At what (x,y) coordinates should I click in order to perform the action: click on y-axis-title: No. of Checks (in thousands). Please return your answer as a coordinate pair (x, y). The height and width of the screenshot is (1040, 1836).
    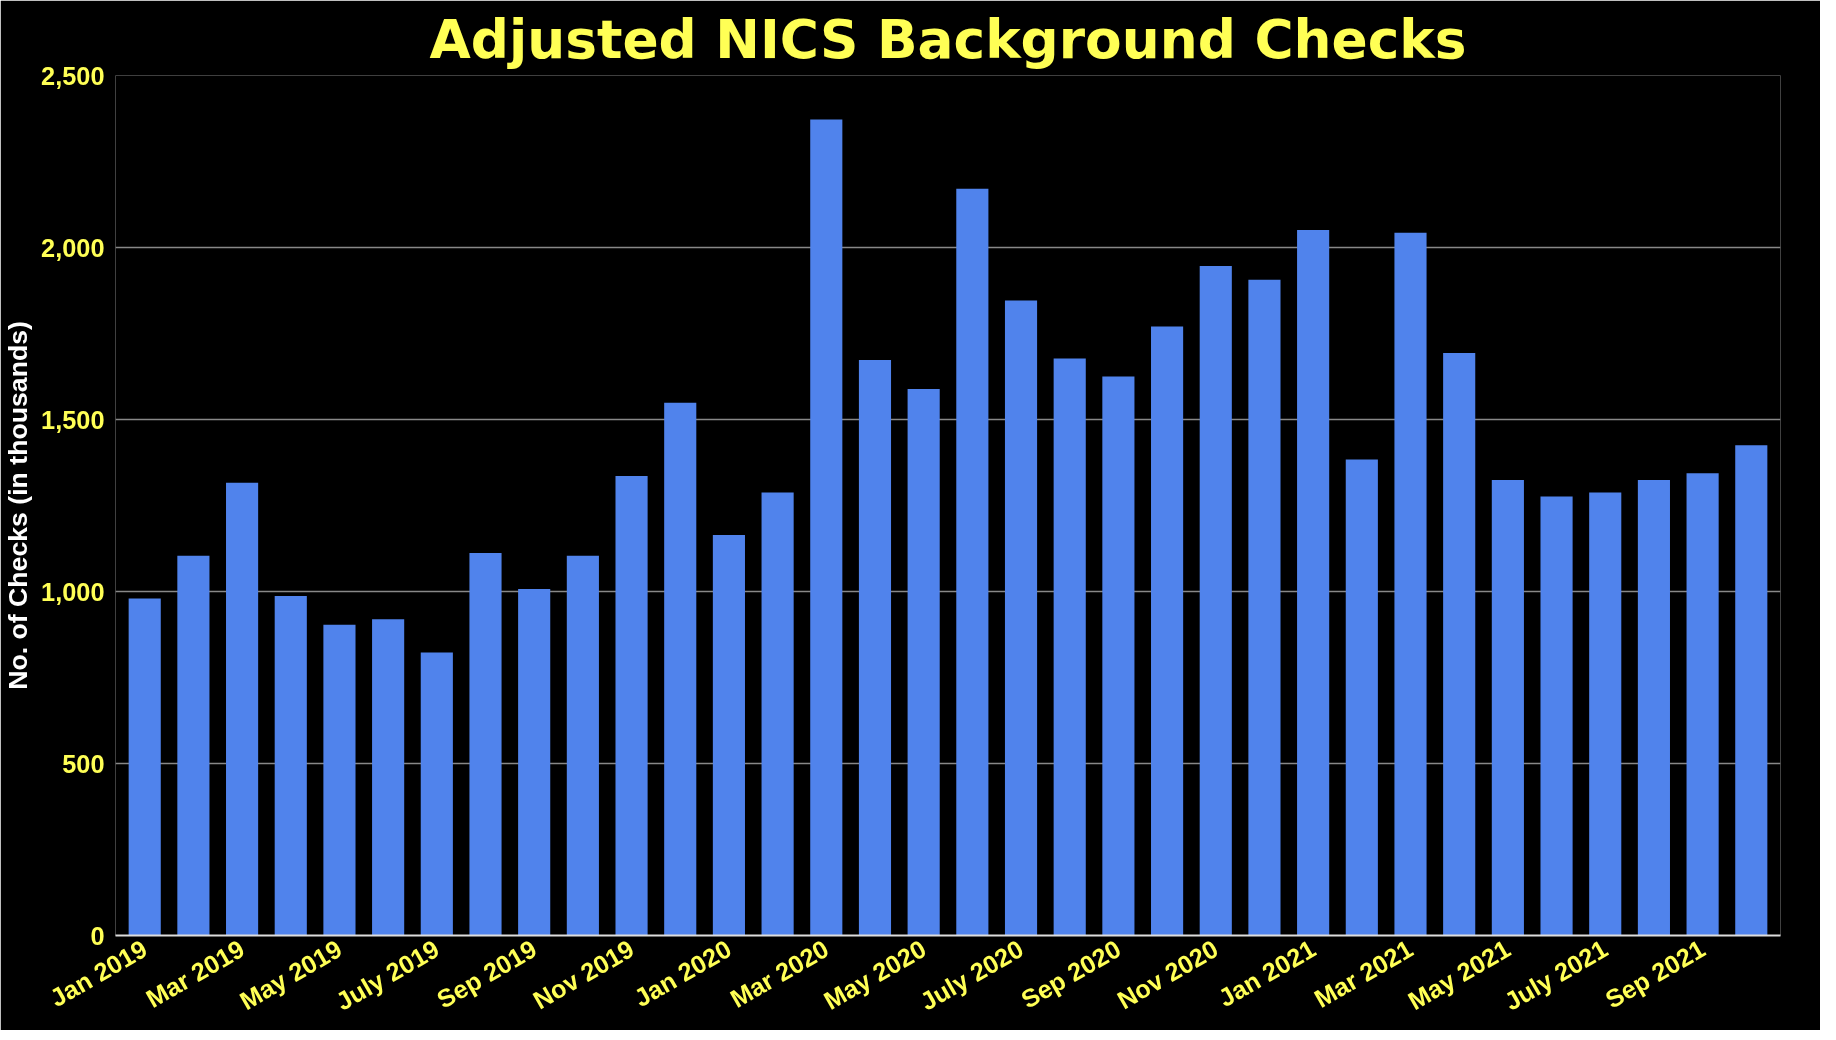
    Looking at the image, I should click on (18, 505).